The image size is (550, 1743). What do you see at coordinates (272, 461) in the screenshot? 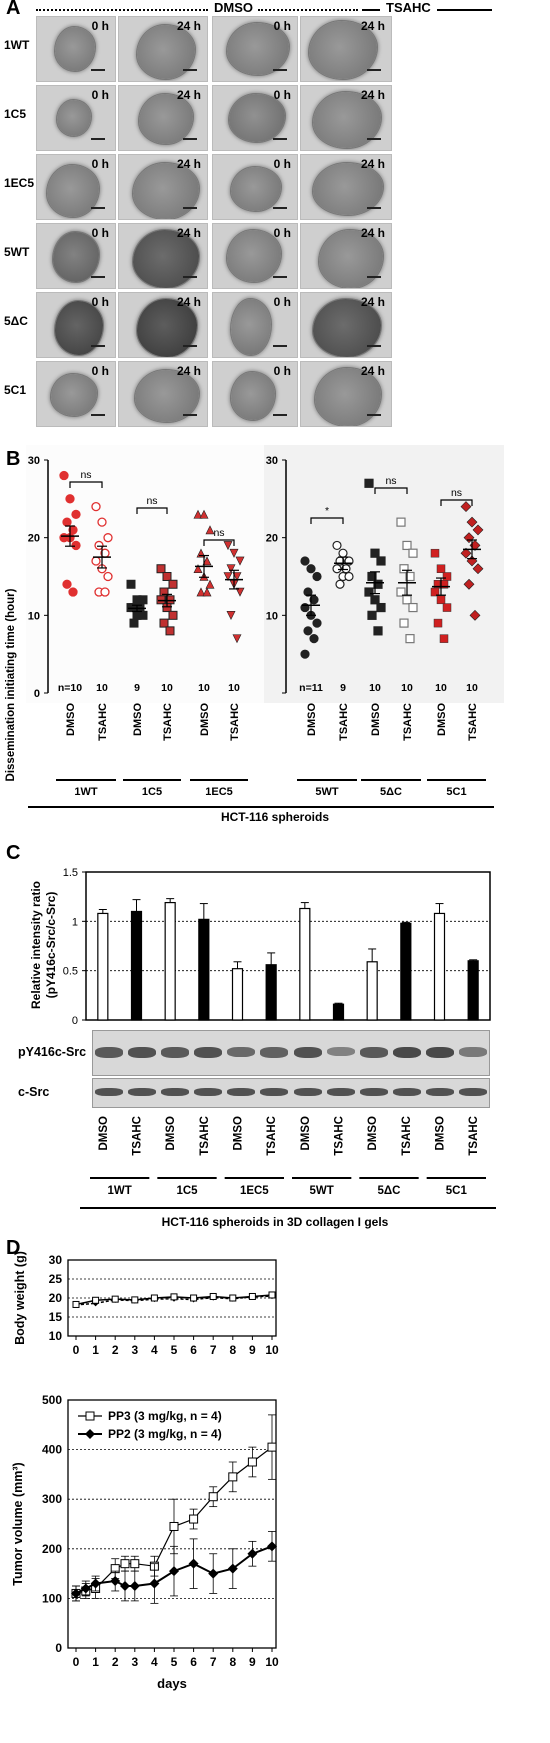
I see `y-tick-label: 30` at bounding box center [272, 461].